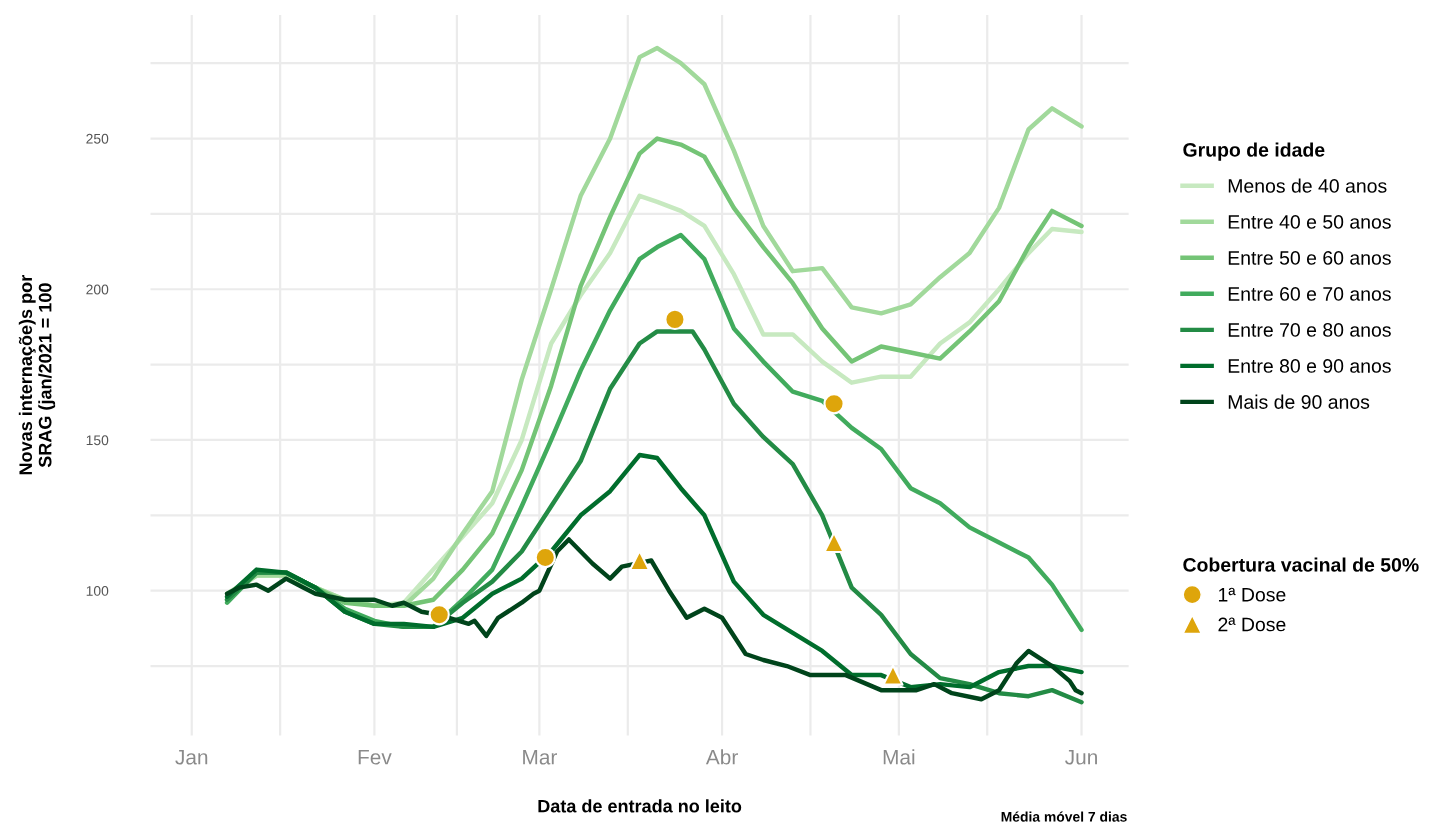  I want to click on legend-label: 1ª Dose, so click(1252, 594).